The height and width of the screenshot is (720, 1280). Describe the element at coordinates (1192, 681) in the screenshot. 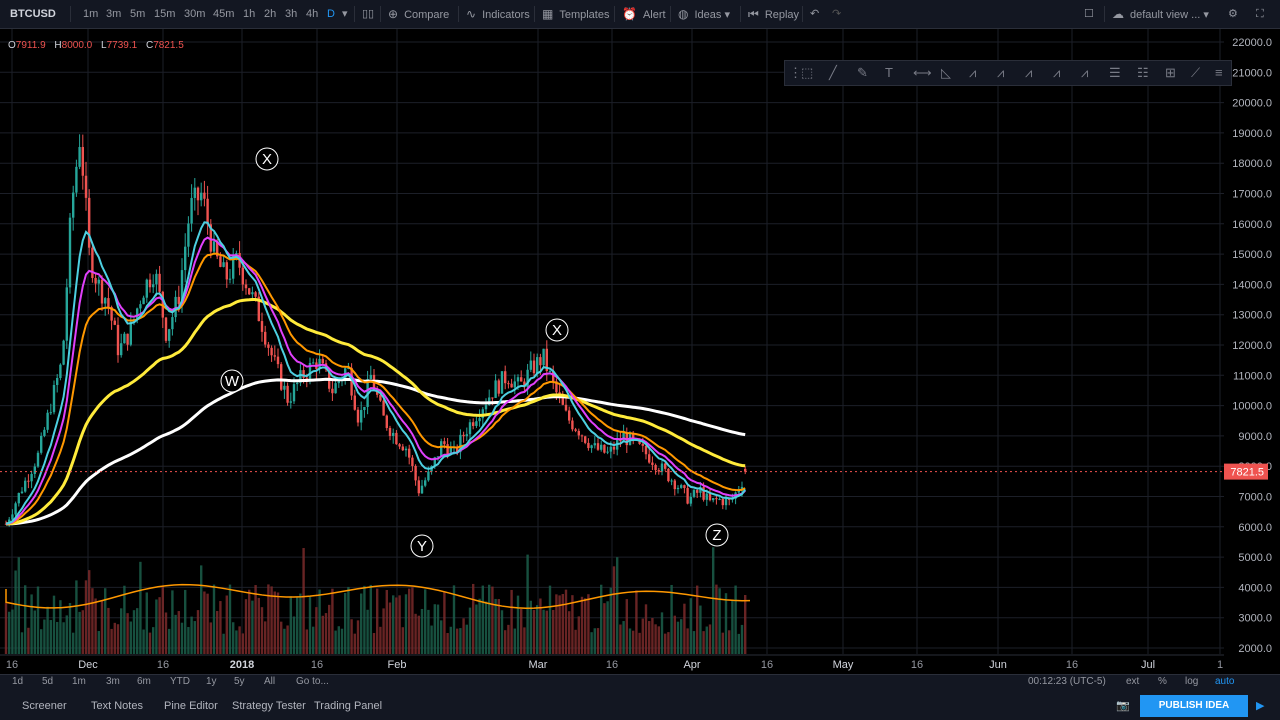

I see `log-toggle: log` at that location.